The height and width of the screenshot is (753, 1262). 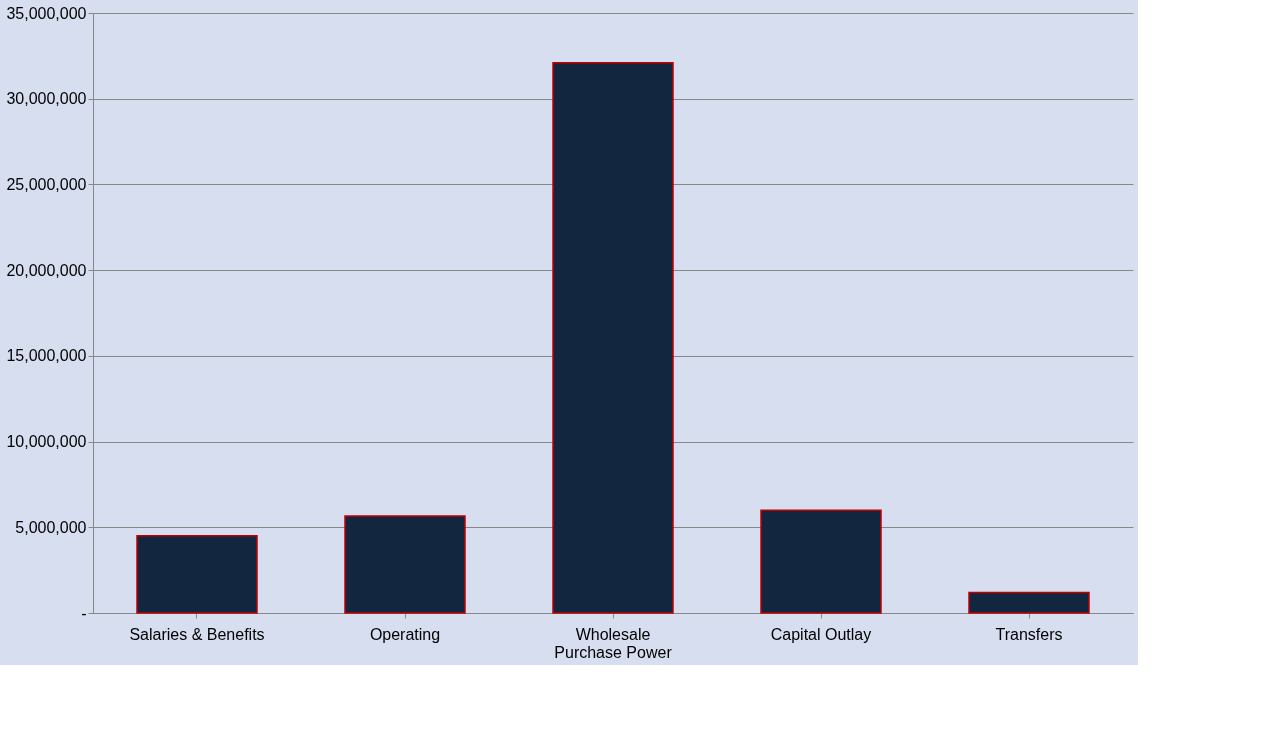 What do you see at coordinates (197, 634) in the screenshot?
I see `x-tick-label: Salaries & Benefits` at bounding box center [197, 634].